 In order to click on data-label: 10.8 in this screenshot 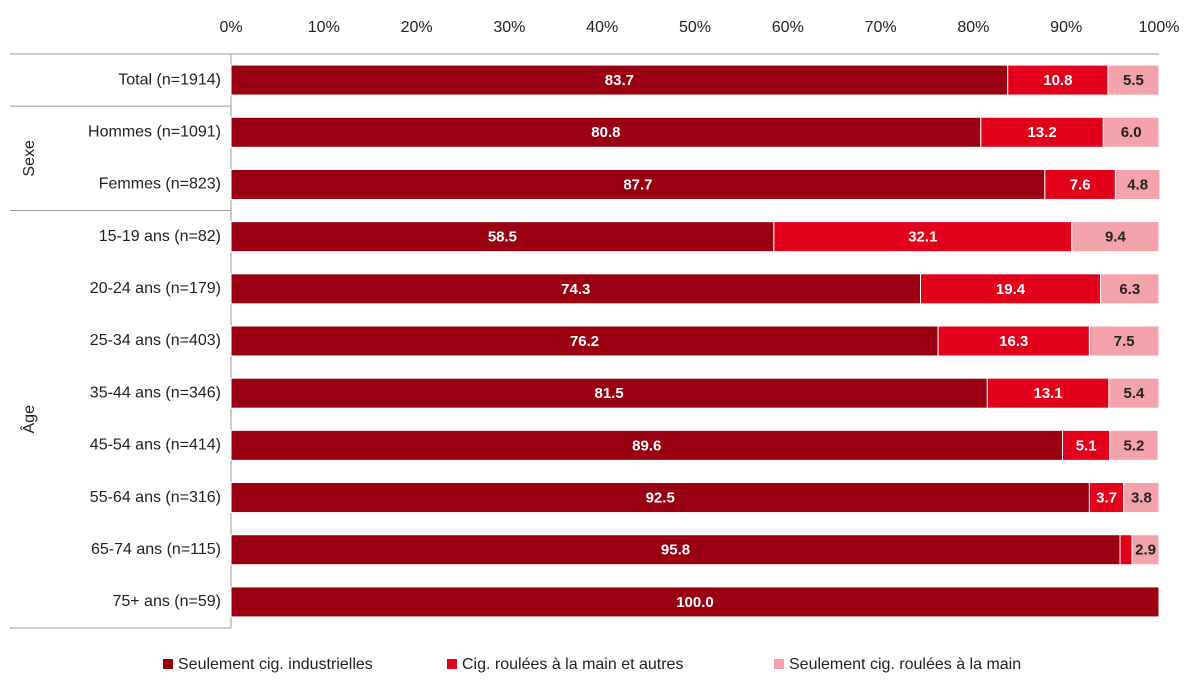, I will do `click(1057, 80)`.